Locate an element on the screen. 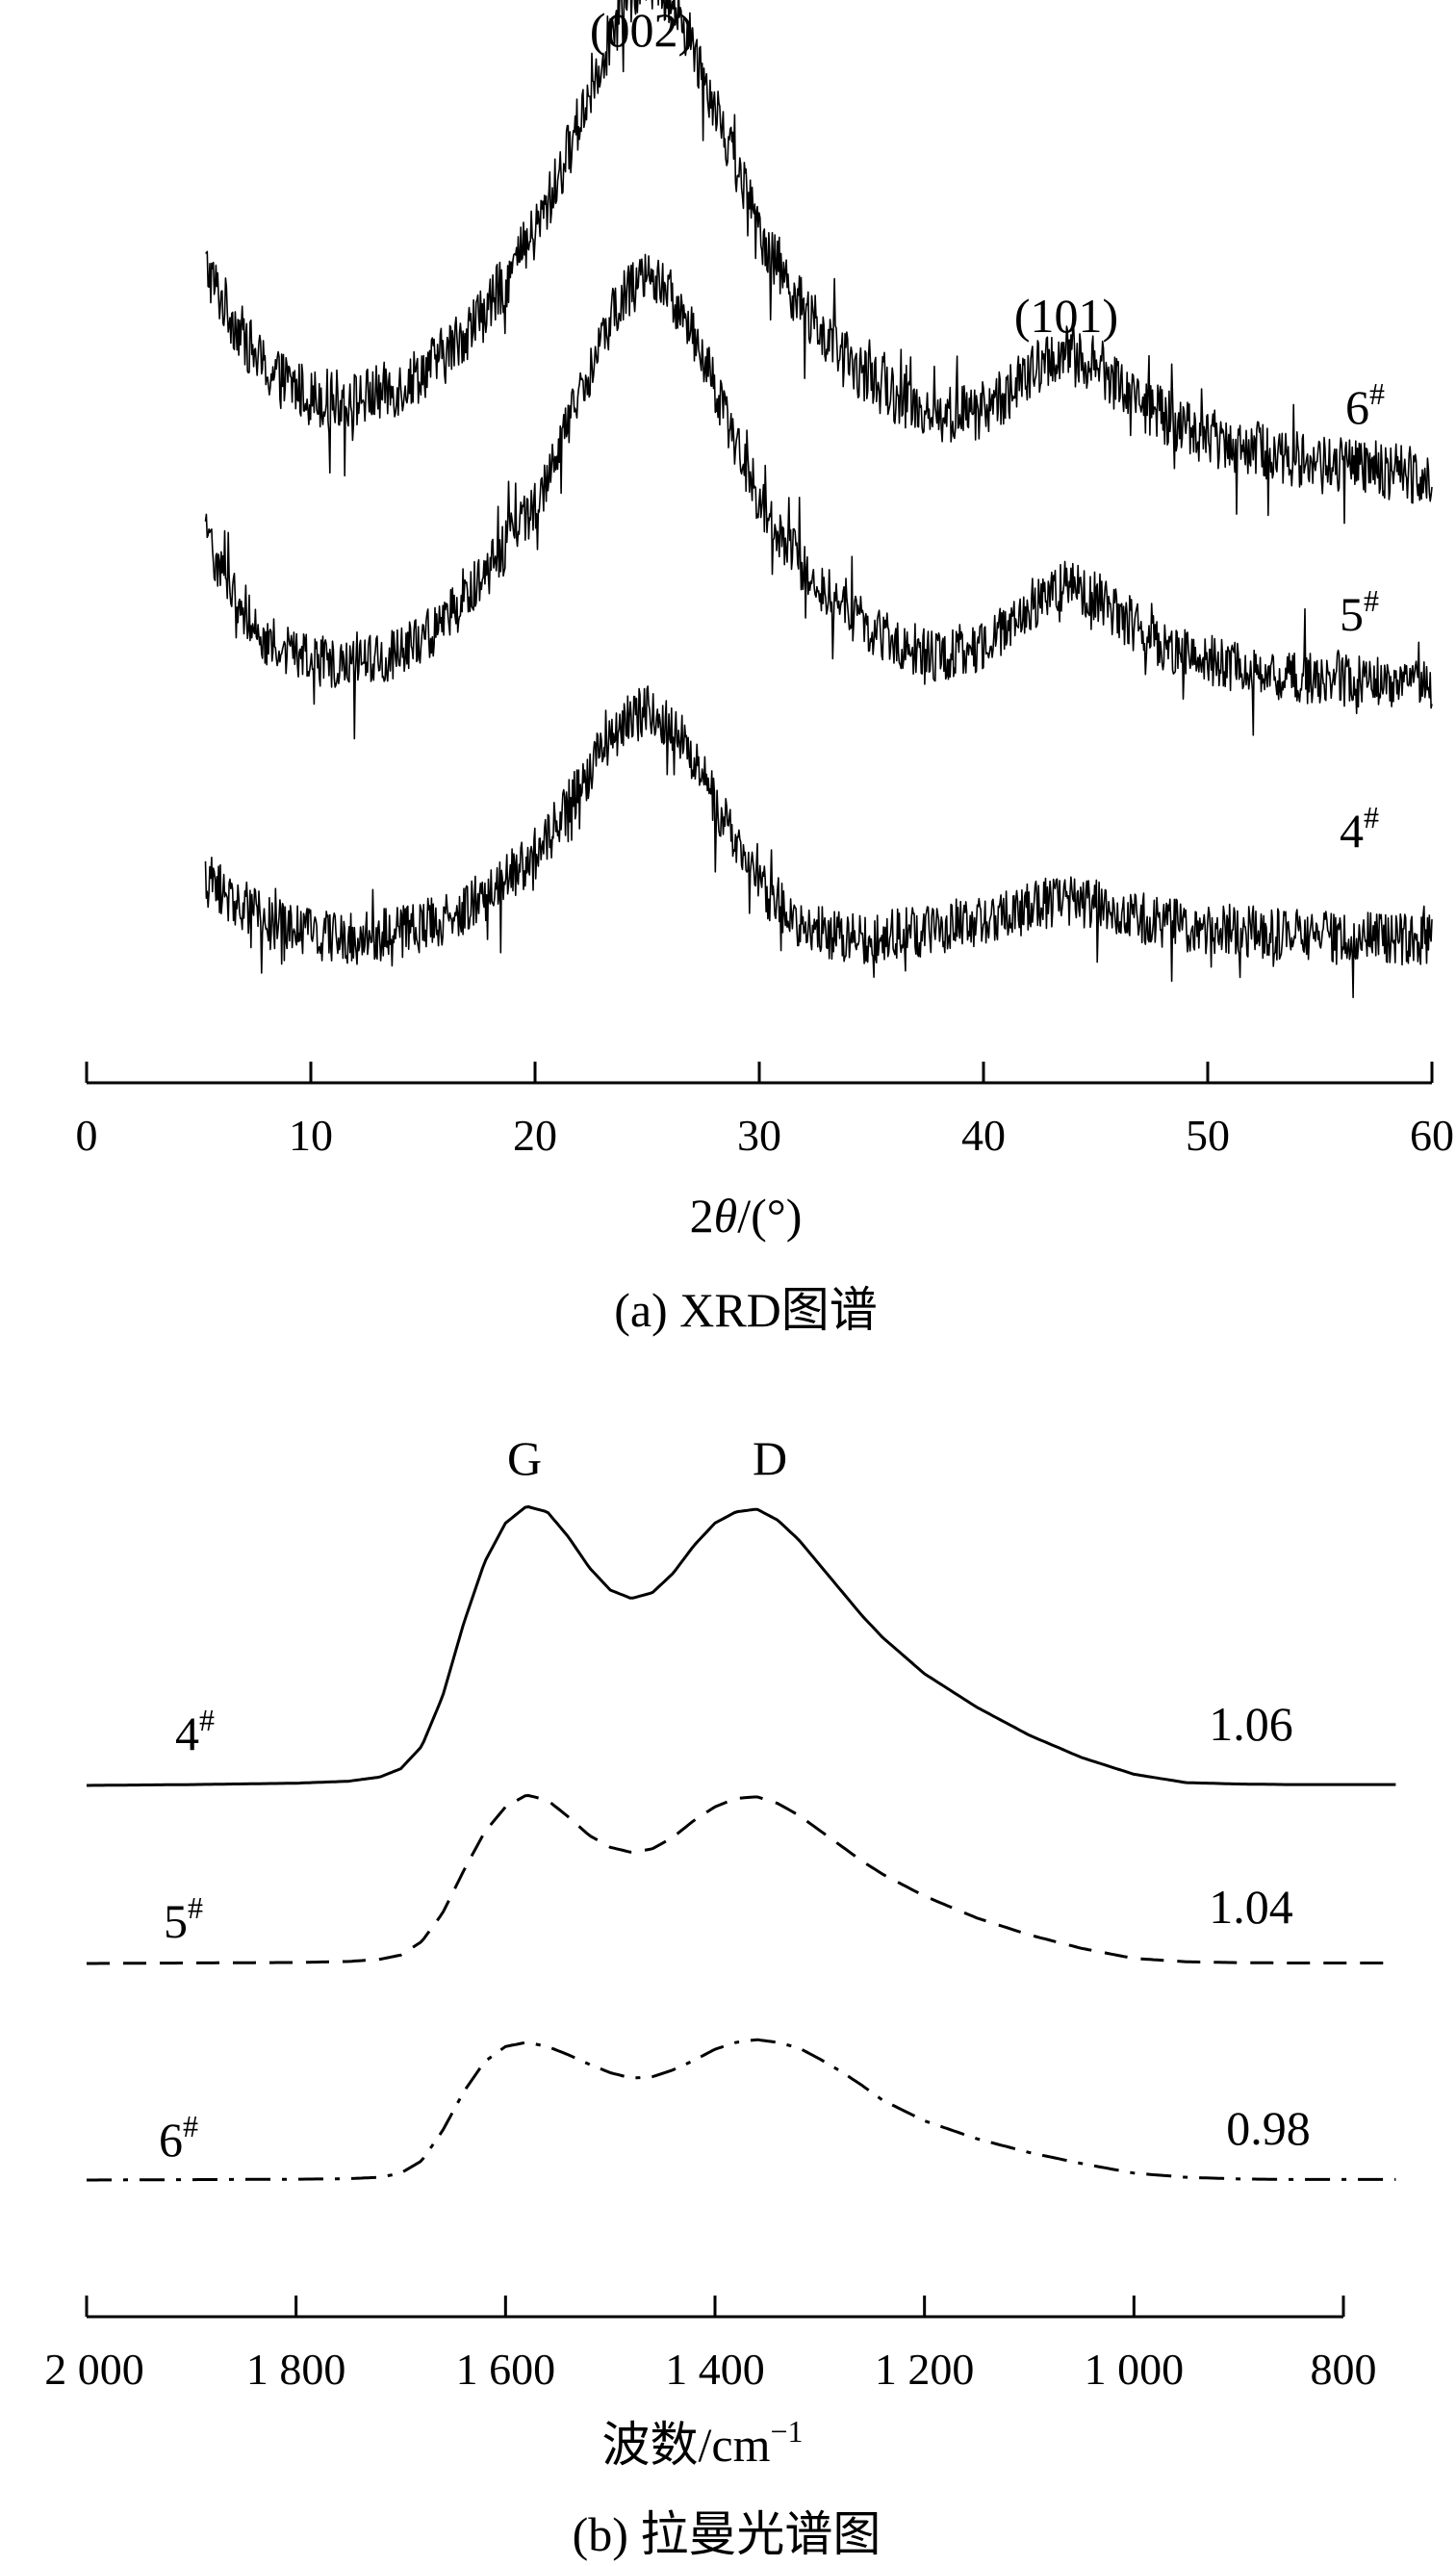  raman-ratio-5: 1.04 is located at coordinates (1251, 1907).